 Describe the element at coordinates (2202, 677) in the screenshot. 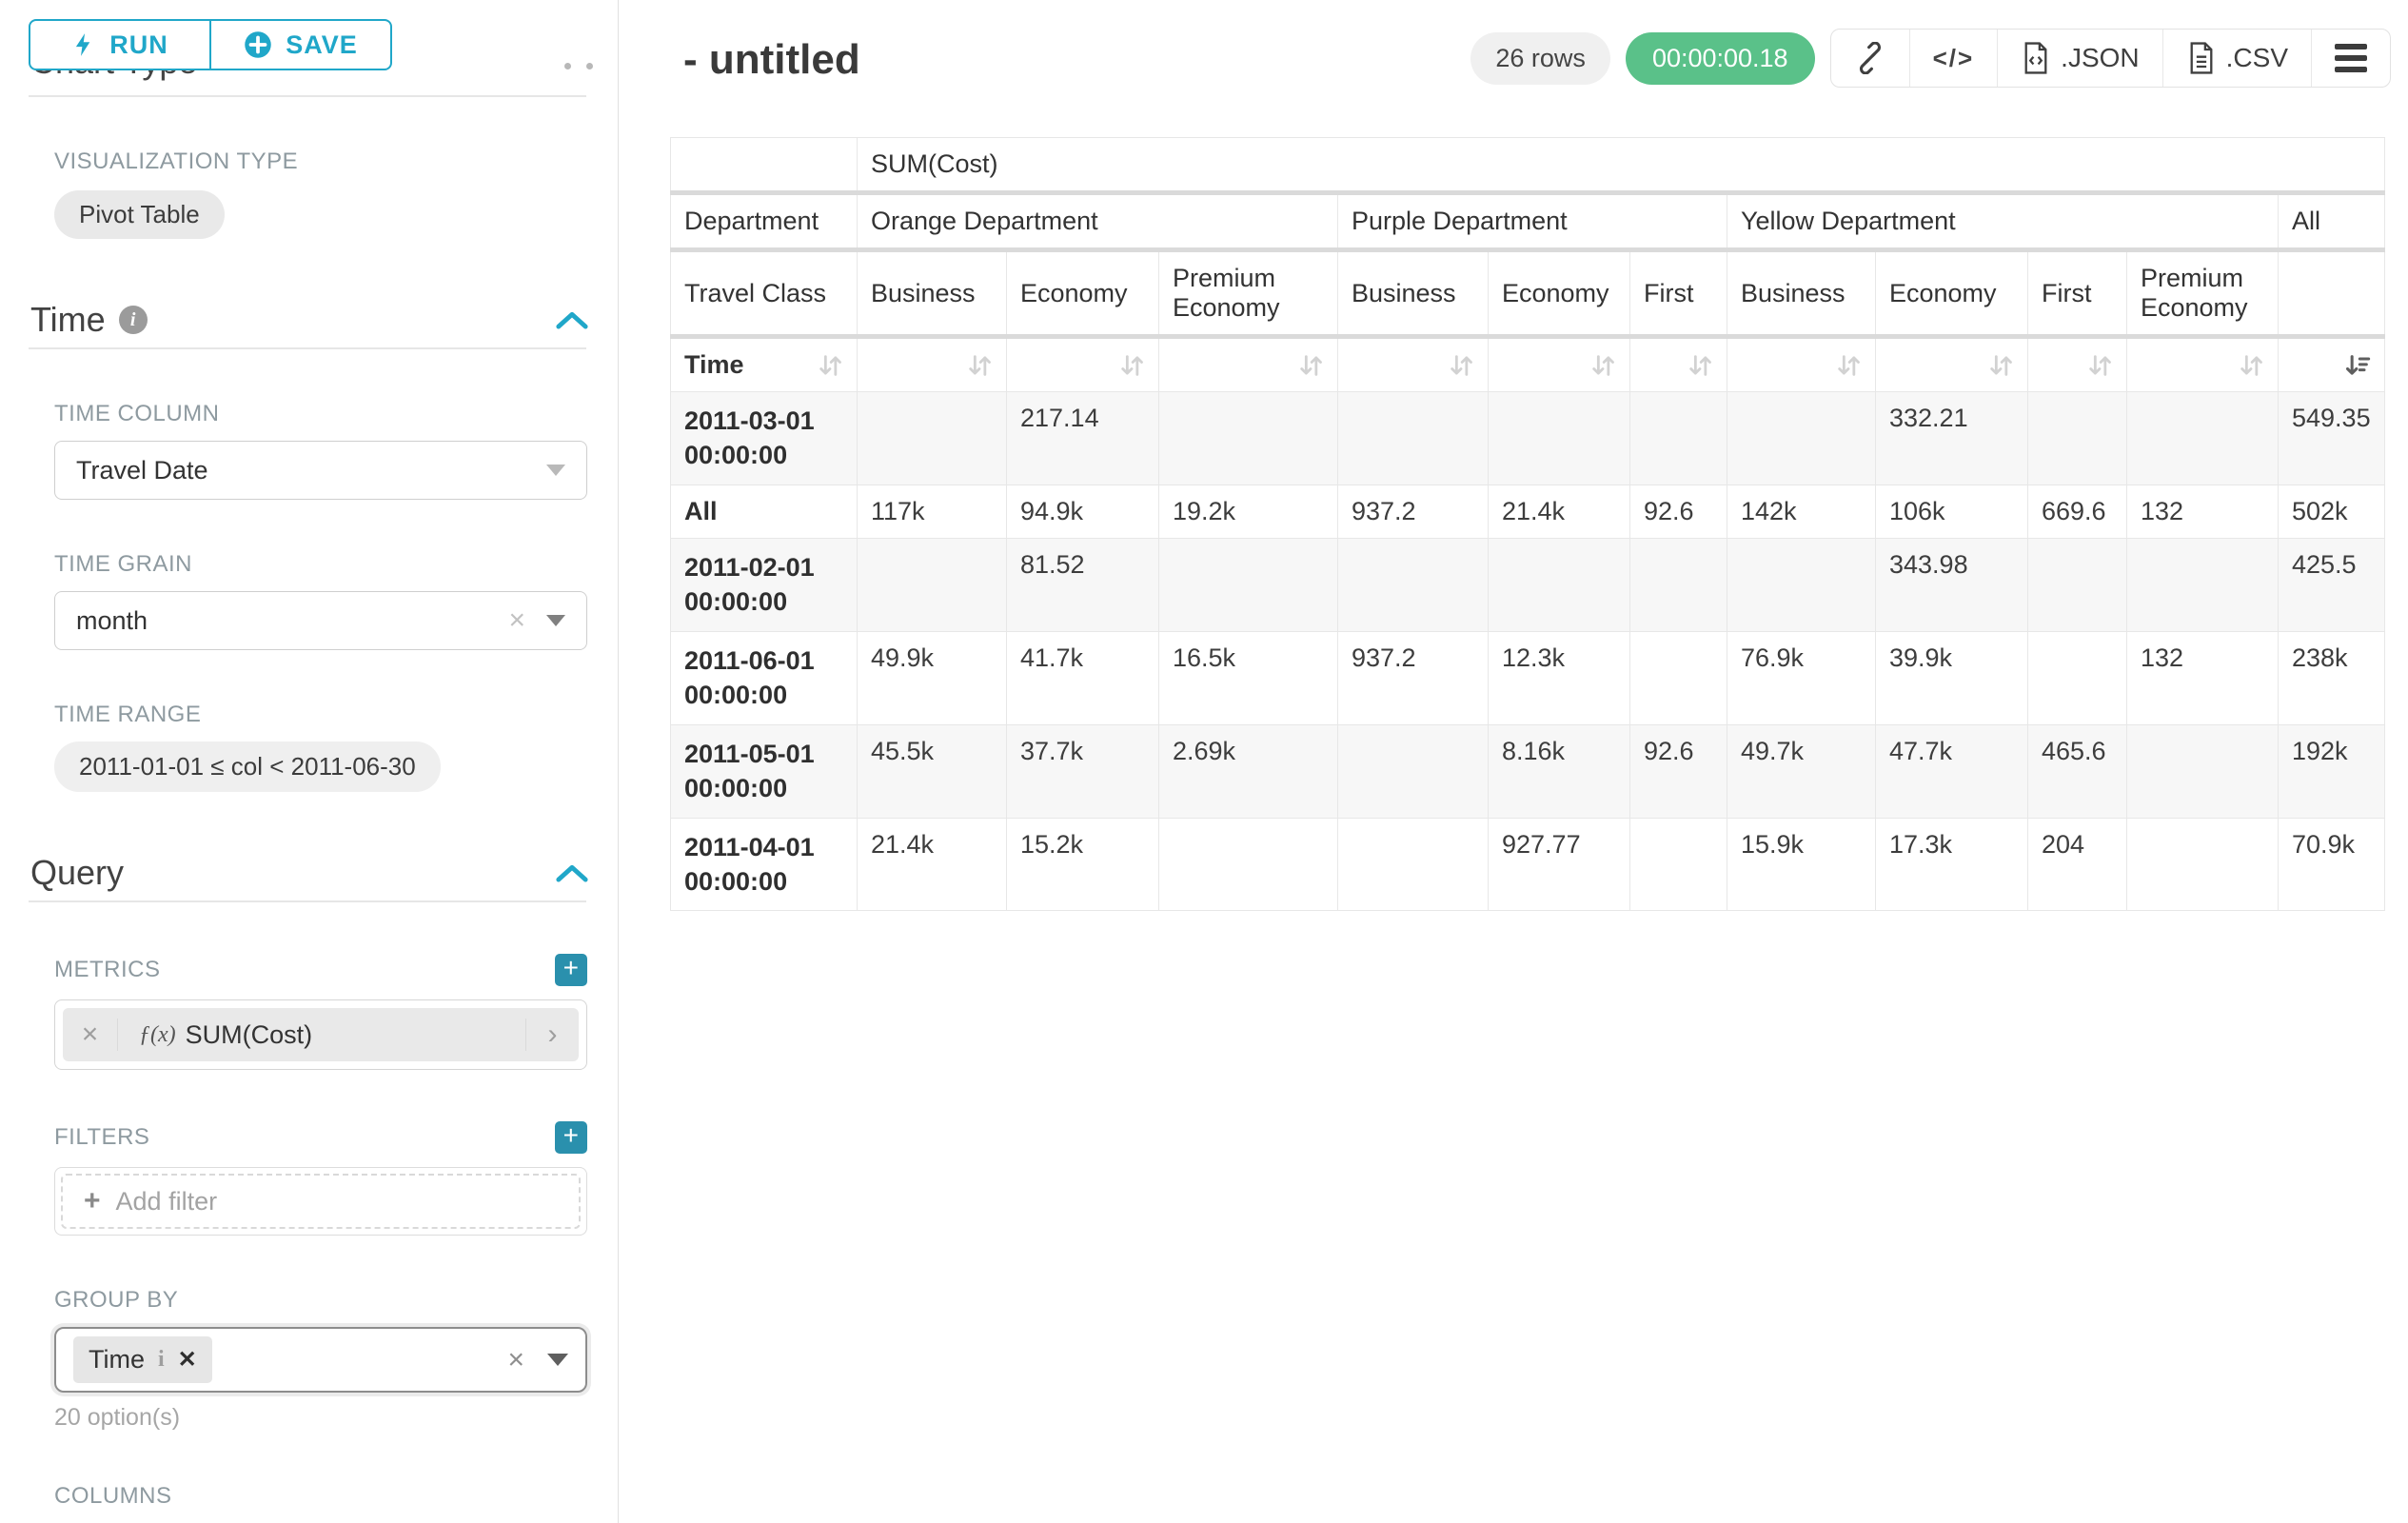

I see `pivot-data-cell: 132` at that location.